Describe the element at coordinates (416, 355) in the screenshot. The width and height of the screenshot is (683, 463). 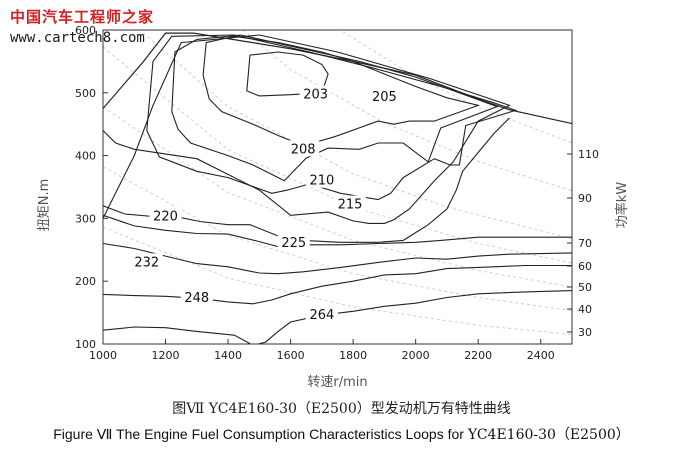
I see `x-tick-label-2000: 2000` at that location.